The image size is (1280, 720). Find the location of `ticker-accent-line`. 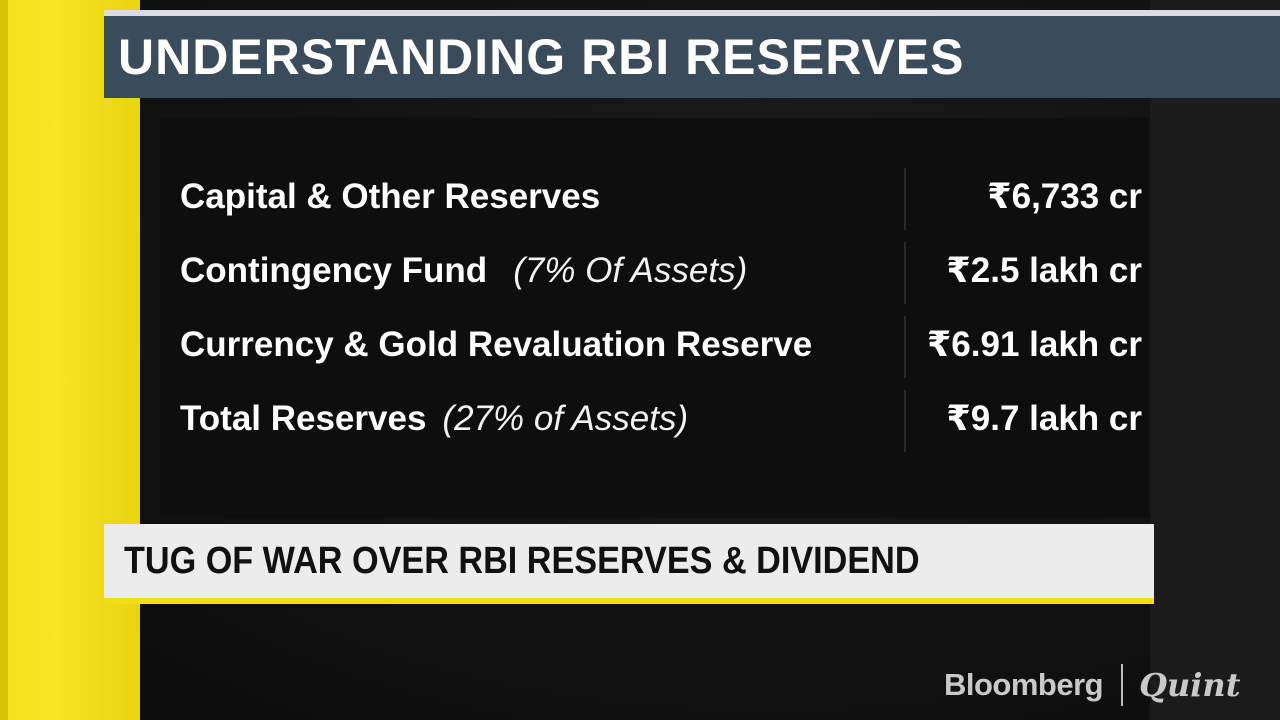

ticker-accent-line is located at coordinates (629, 601).